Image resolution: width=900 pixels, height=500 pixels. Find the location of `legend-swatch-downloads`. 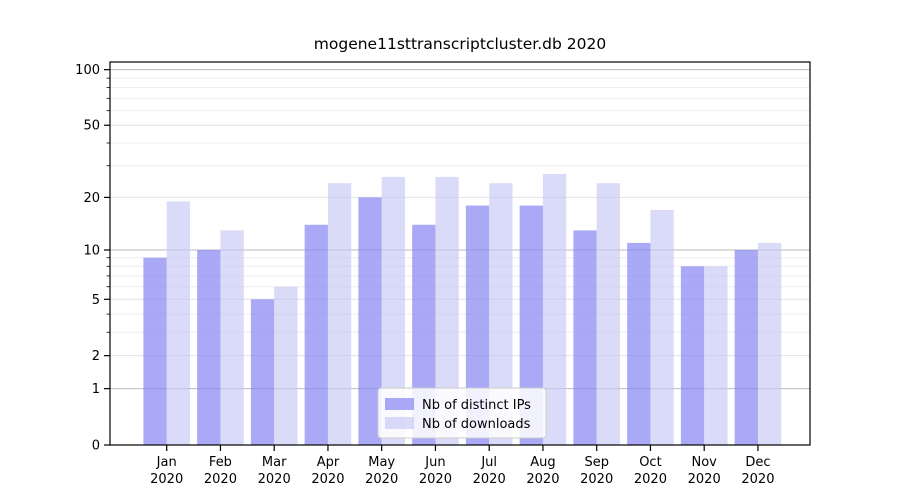

legend-swatch-downloads is located at coordinates (399, 423).